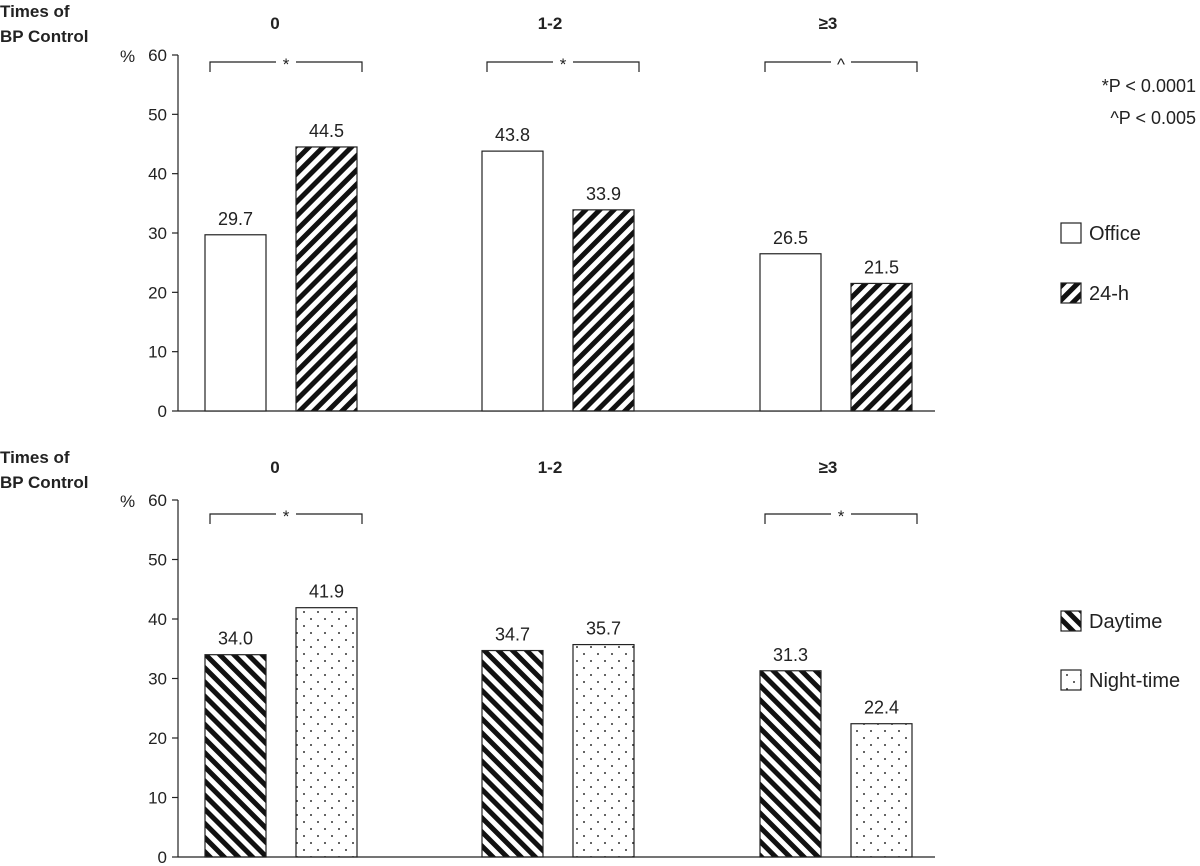  What do you see at coordinates (790, 238) in the screenshot?
I see `bar-value-label: 26.5` at bounding box center [790, 238].